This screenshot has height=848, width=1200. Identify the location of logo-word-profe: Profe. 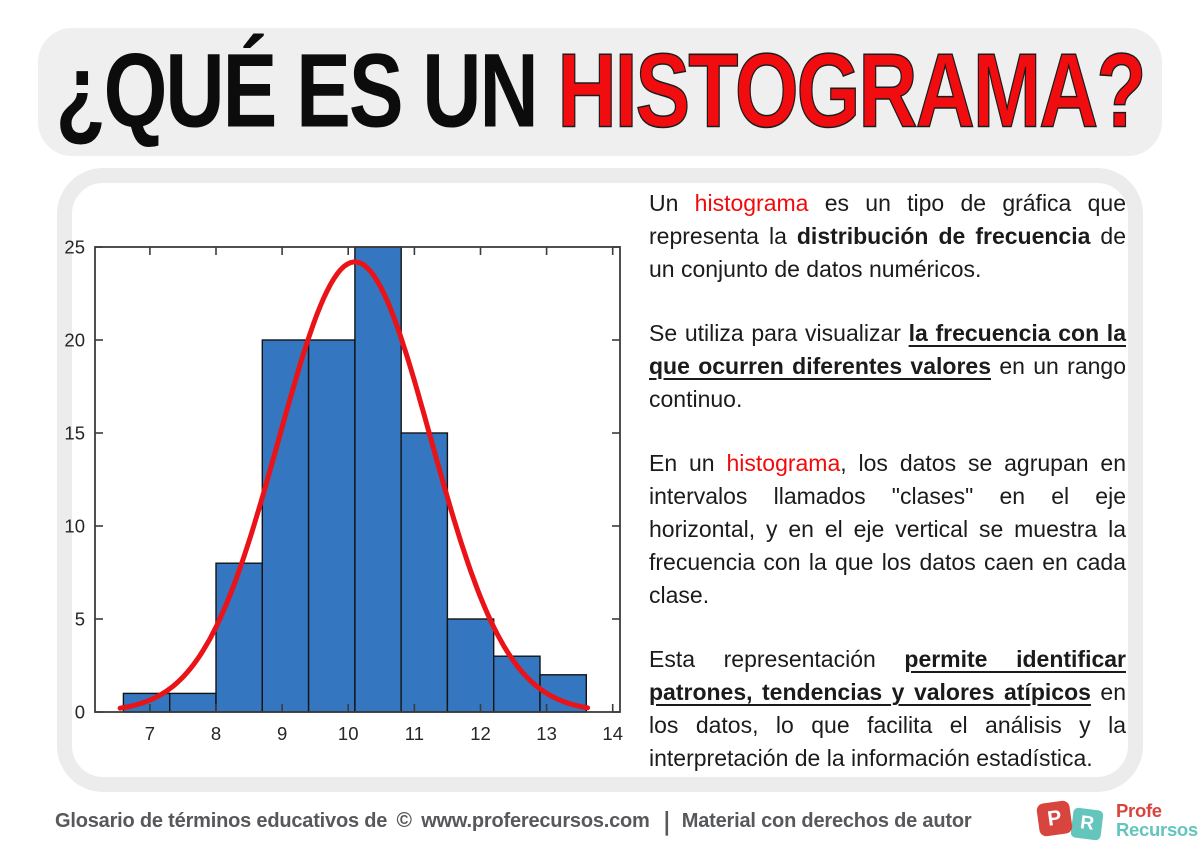
(1139, 810).